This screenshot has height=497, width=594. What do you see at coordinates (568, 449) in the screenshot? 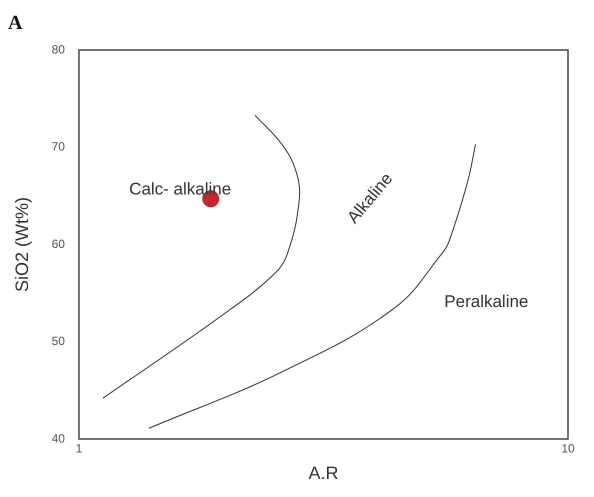
I see `x-tick-label: 10` at bounding box center [568, 449].